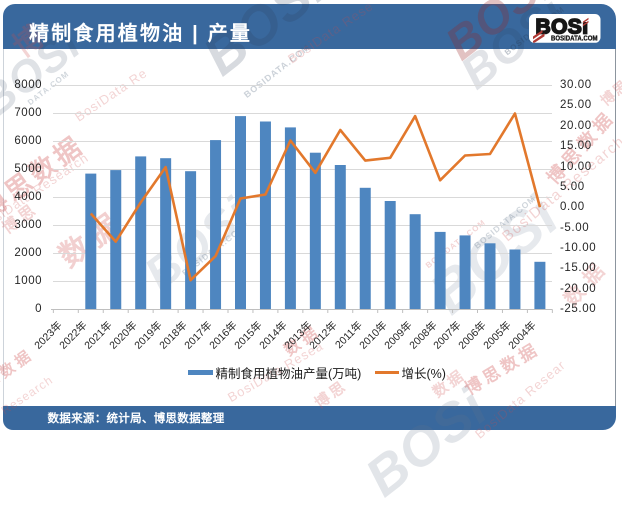 Image resolution: width=622 pixels, height=509 pixels. What do you see at coordinates (574, 37) in the screenshot?
I see `svg-text: BOSIDATA.COM` at bounding box center [574, 37].